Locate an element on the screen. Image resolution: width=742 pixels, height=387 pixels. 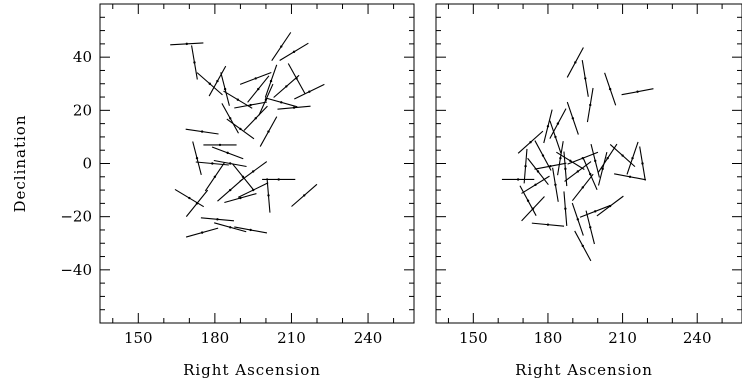
y-tick-label: 20 is located at coordinates (82, 110).